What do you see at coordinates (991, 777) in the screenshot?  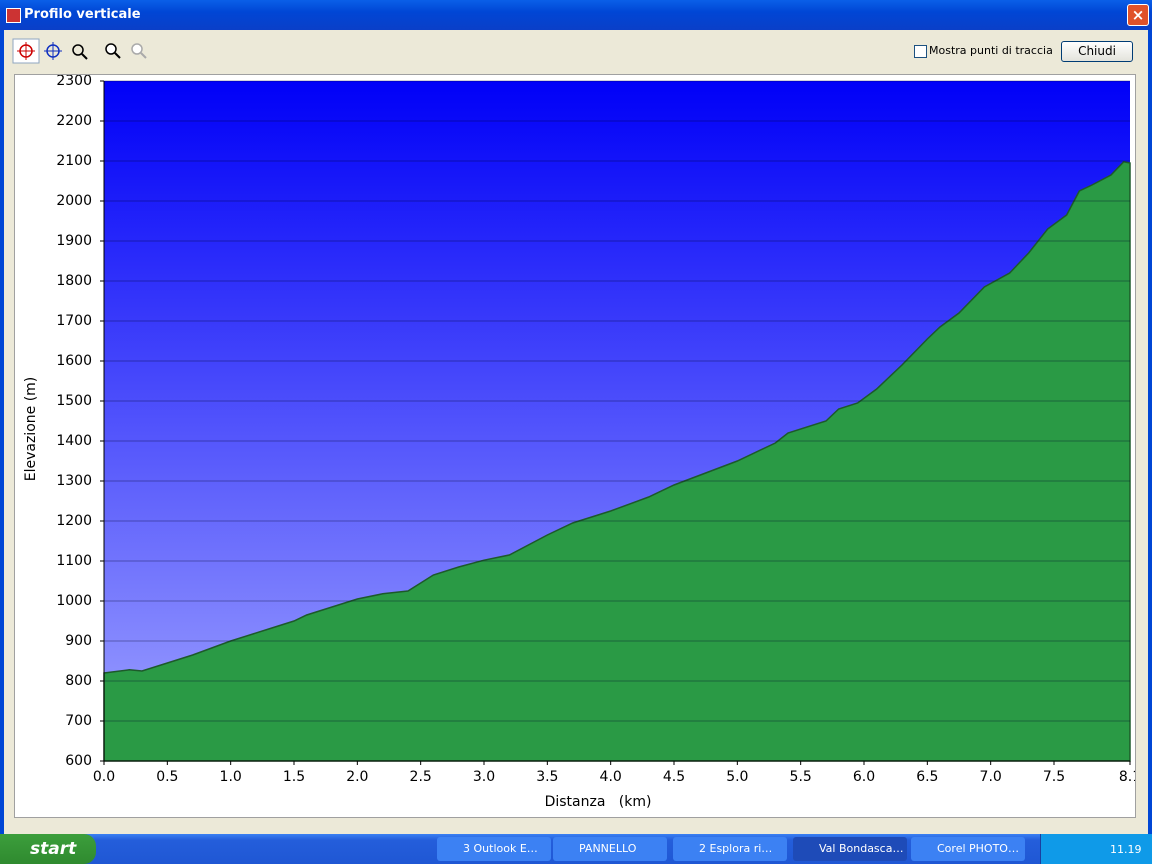 I see `x-tick-label: 7.0` at bounding box center [991, 777].